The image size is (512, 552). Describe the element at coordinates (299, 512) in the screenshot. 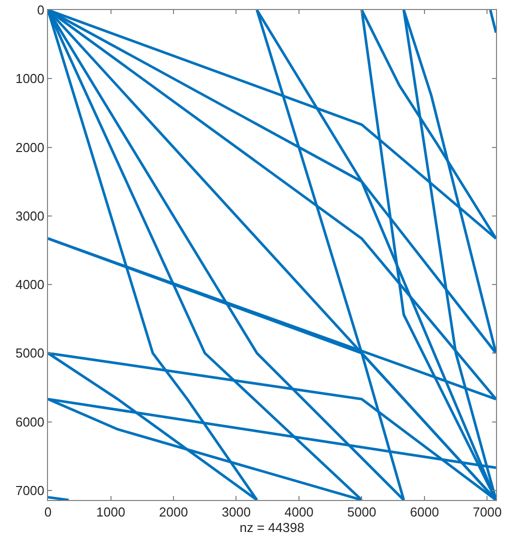

I see `x-tick-label: 4000` at that location.